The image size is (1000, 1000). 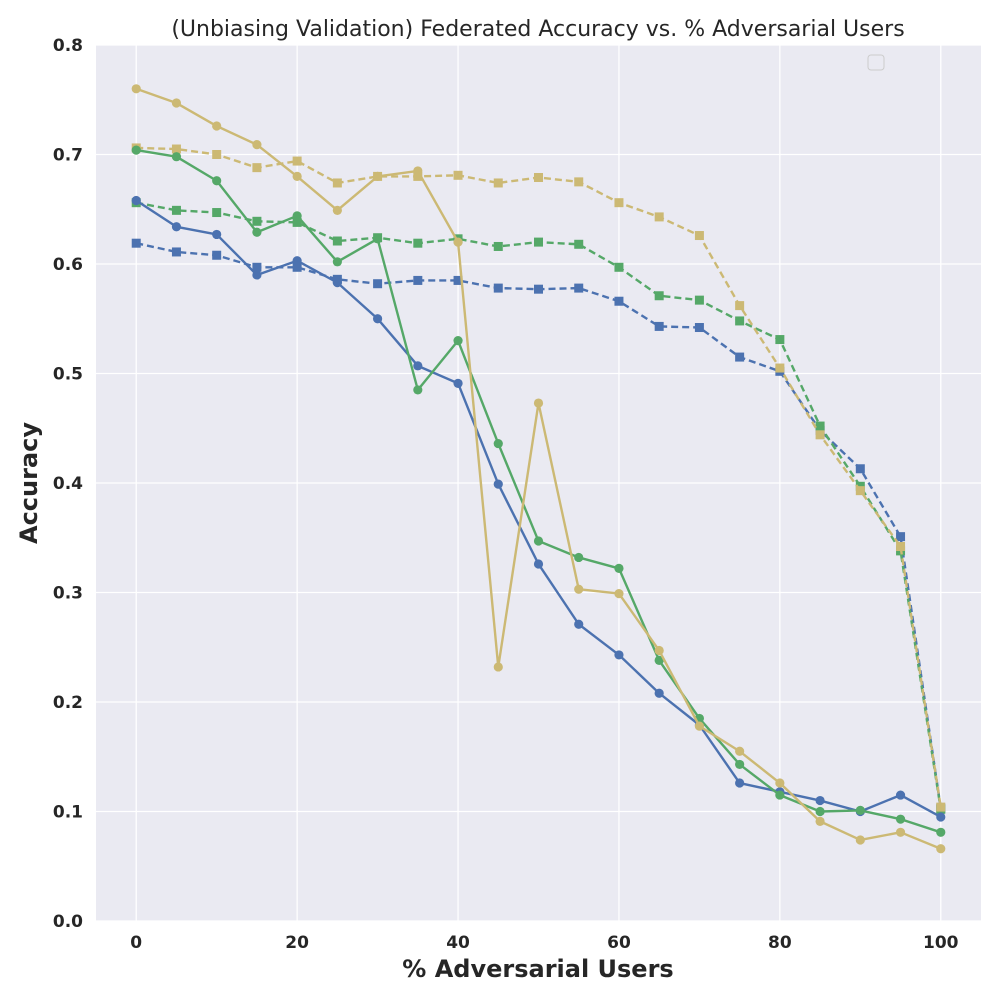 What do you see at coordinates (68, 484) in the screenshot?
I see `y-tick-label: 0.4` at bounding box center [68, 484].